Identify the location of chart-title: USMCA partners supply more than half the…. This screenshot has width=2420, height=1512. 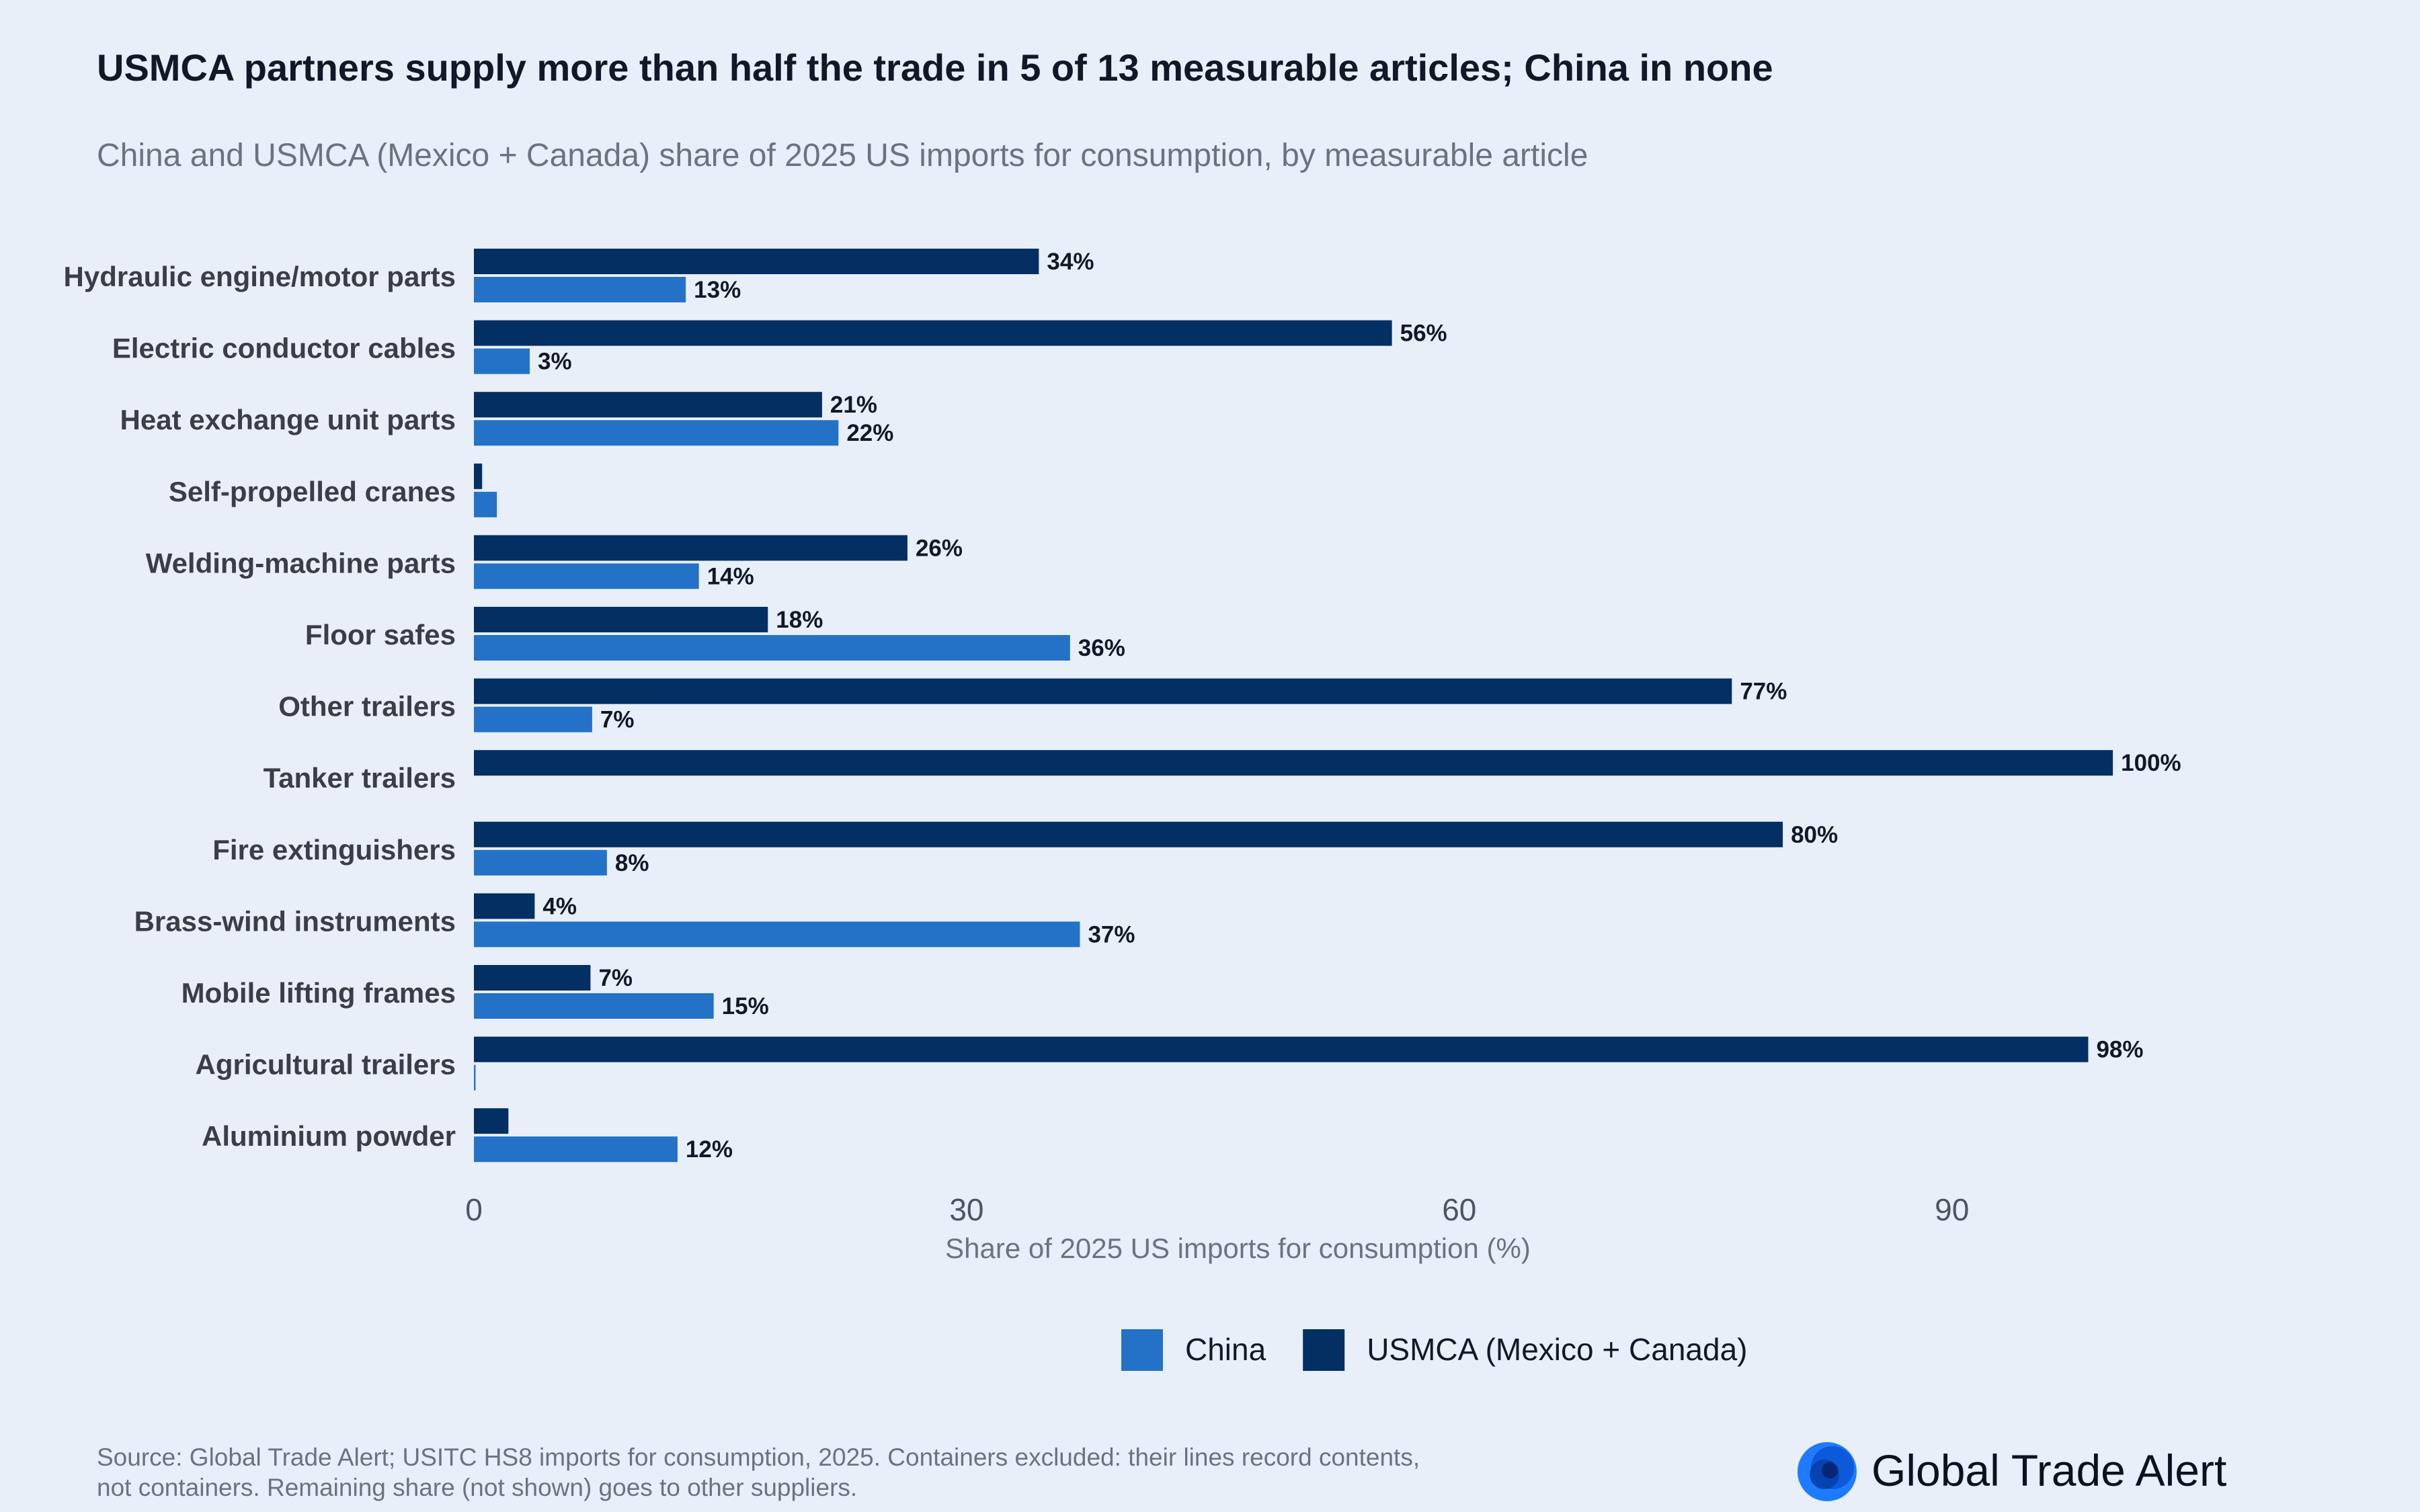
(935, 67).